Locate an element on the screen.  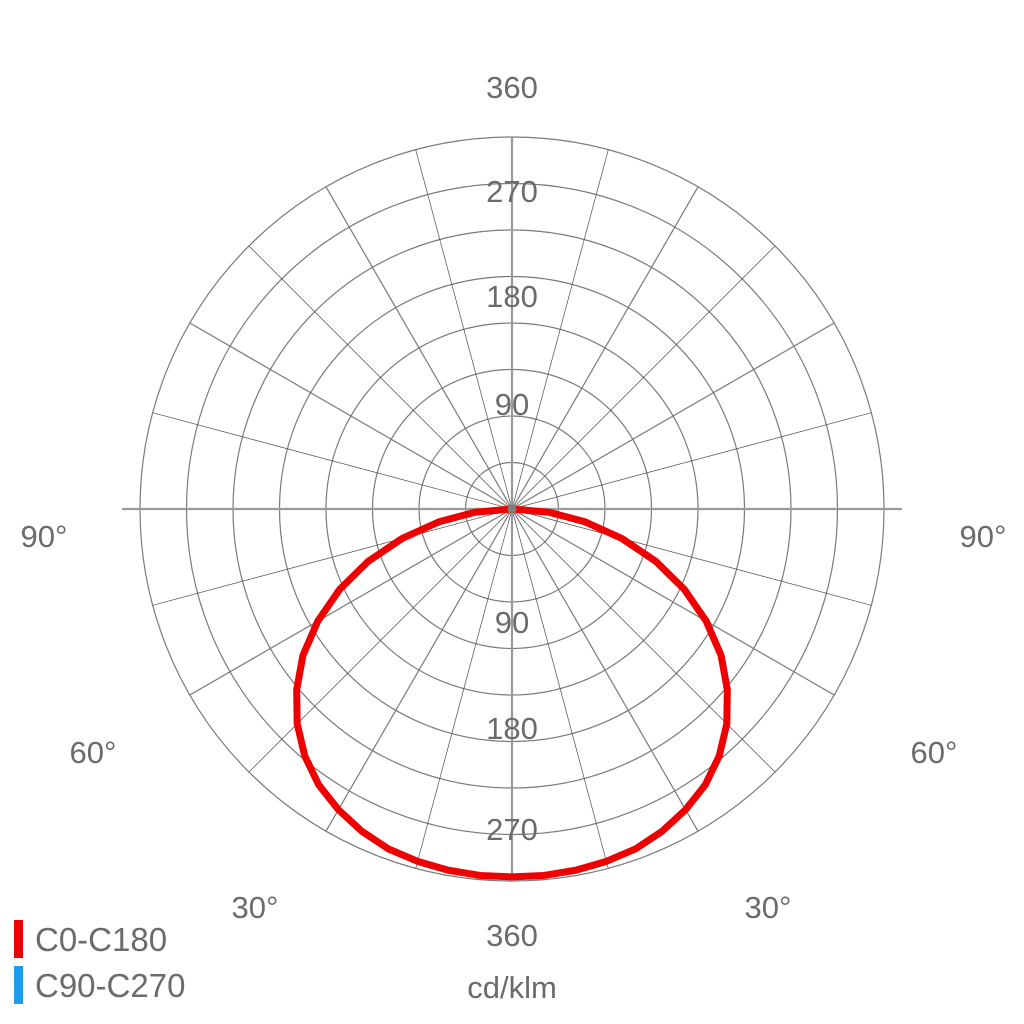
angle-tick-label-left-1: 60° is located at coordinates (93, 752).